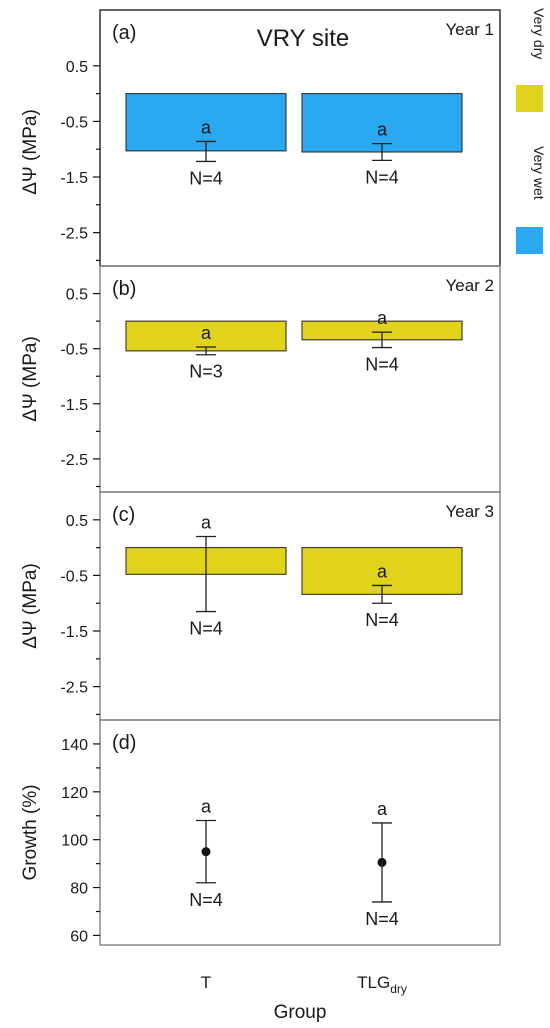  I want to click on year-annotation: Year 3, so click(469, 511).